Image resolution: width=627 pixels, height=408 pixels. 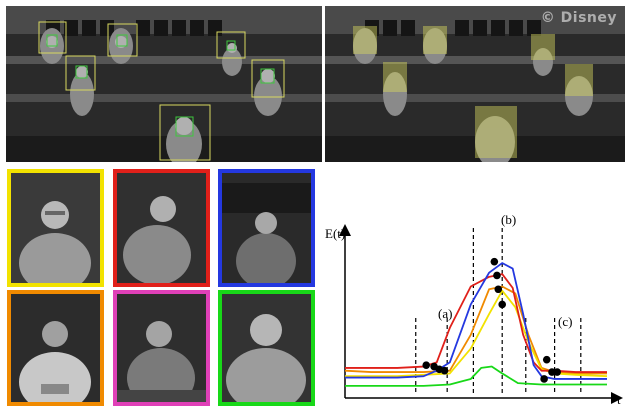 I want to click on crop-blue-person, so click(x=266, y=228).